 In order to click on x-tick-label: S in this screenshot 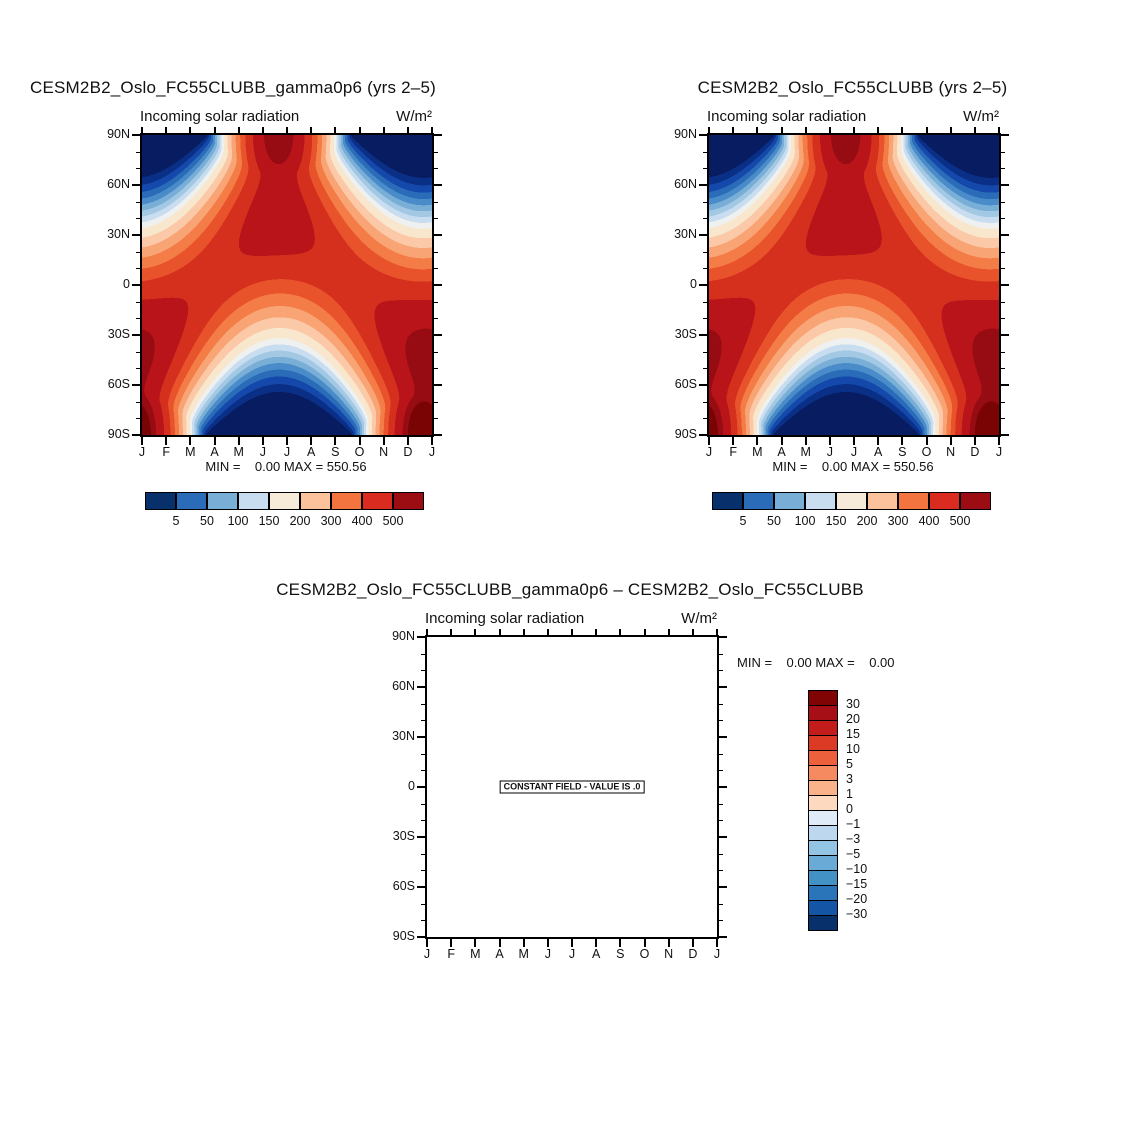, I will do `click(902, 452)`.